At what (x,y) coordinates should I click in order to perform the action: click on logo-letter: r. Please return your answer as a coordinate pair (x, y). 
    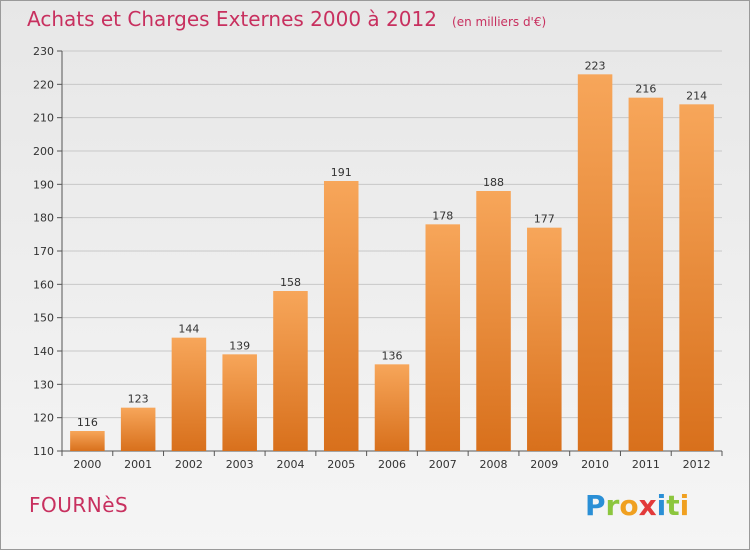
    Looking at the image, I should click on (612, 505).